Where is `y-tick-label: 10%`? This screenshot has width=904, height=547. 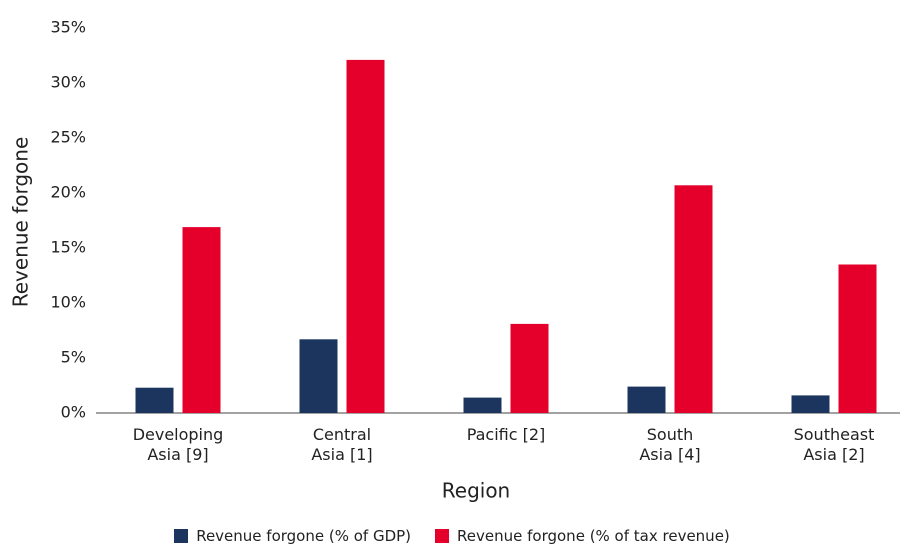 y-tick-label: 10% is located at coordinates (68, 302).